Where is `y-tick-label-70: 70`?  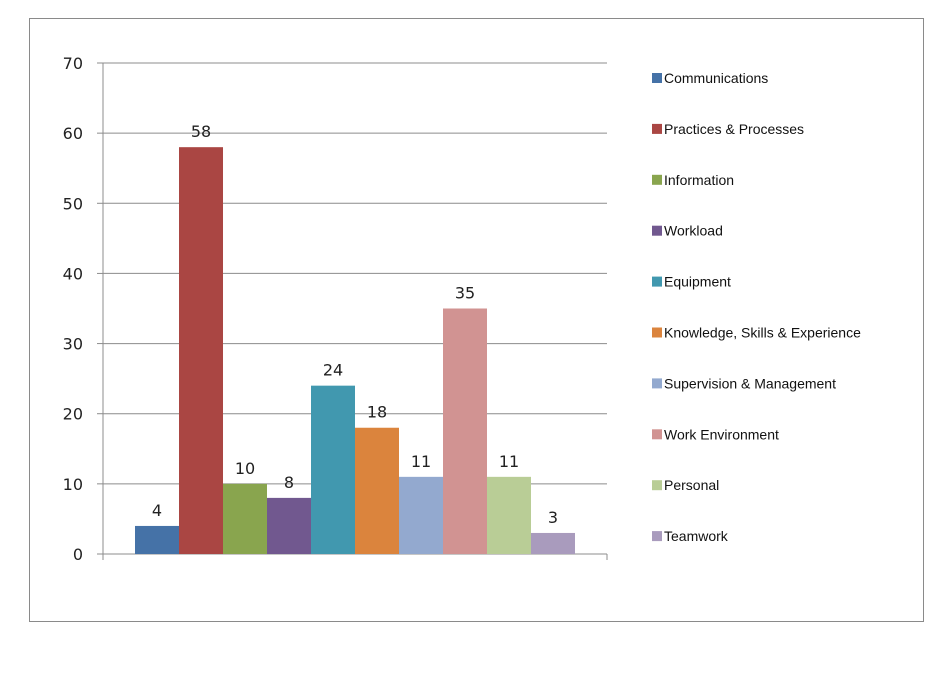
y-tick-label-70: 70 is located at coordinates (73, 63).